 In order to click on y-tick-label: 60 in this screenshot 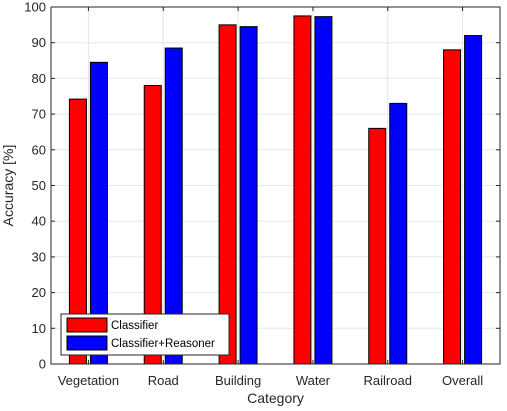, I will do `click(39, 149)`.